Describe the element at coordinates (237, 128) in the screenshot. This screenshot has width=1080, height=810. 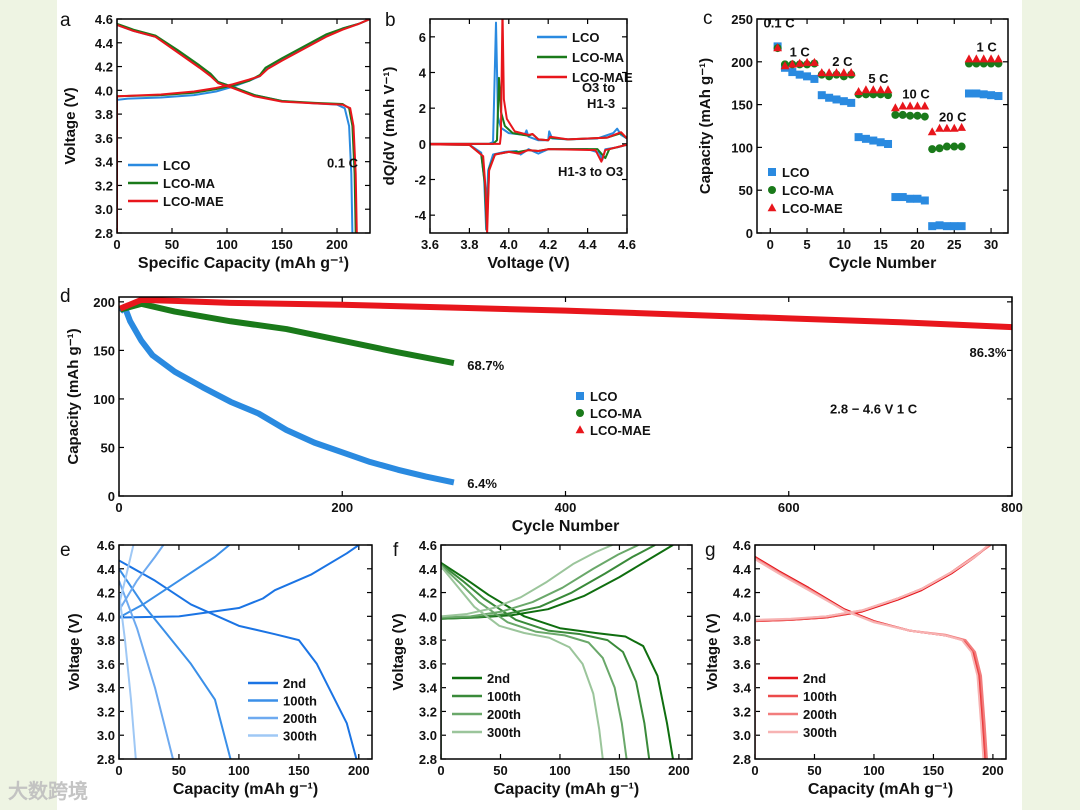
I see `series-lco-mae-line` at that location.